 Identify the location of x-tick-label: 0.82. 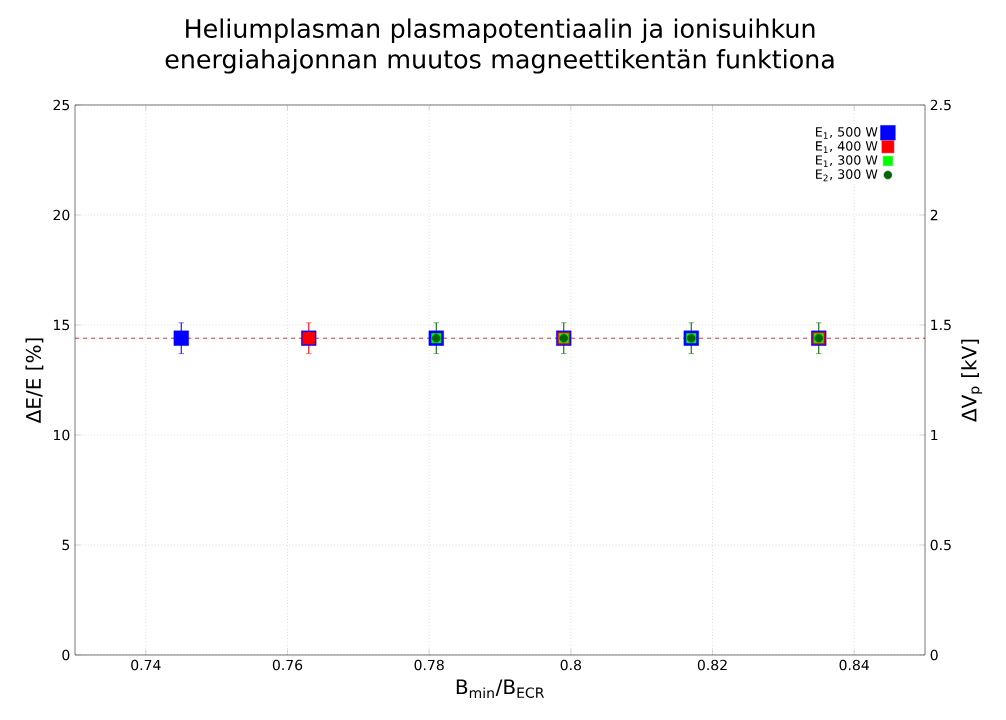
(712, 665).